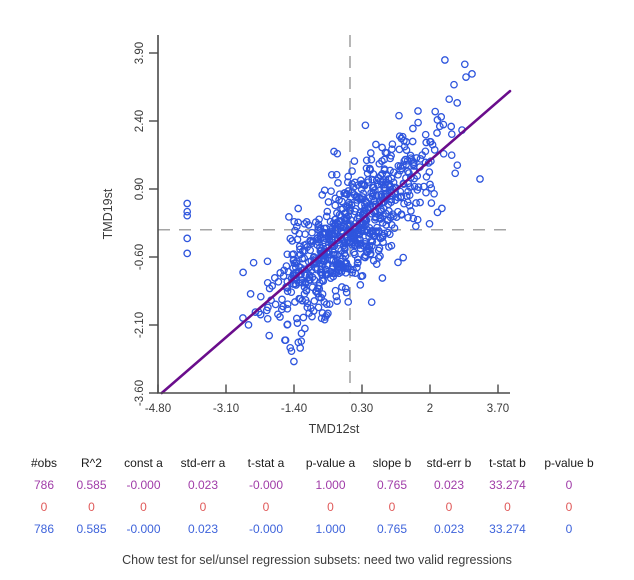 This screenshot has height=580, width=634. I want to click on x-tick-label: -4.80, so click(158, 409).